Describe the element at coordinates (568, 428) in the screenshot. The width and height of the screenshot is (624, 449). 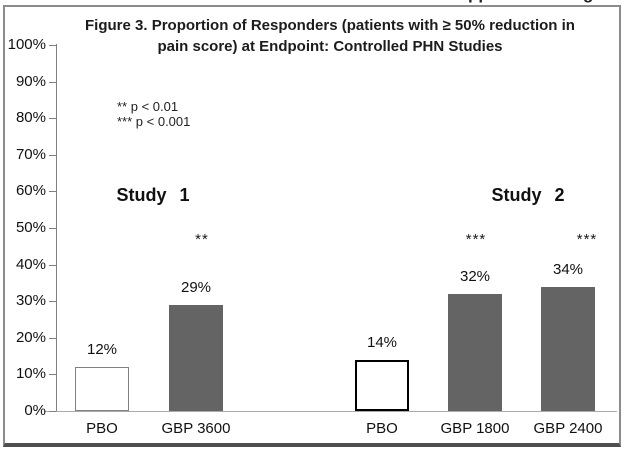
I see `x-axis-category-label-gbp-2400: GBP 2400` at that location.